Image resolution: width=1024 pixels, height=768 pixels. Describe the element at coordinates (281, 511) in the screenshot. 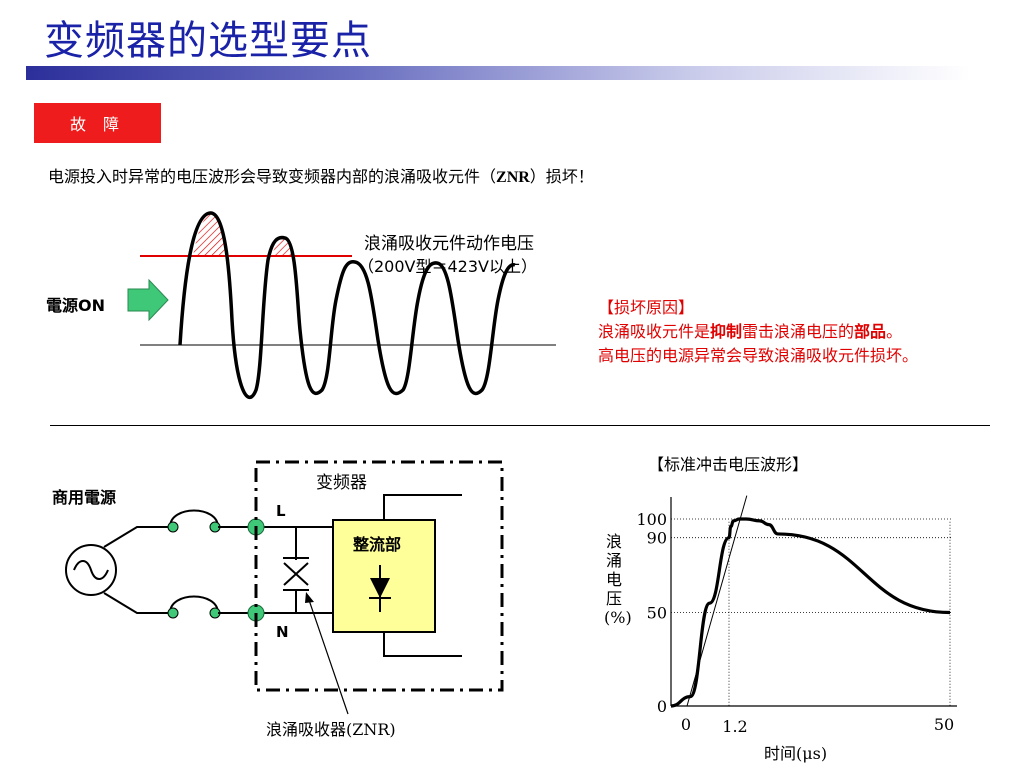

I see `terminal-l-label: L` at that location.